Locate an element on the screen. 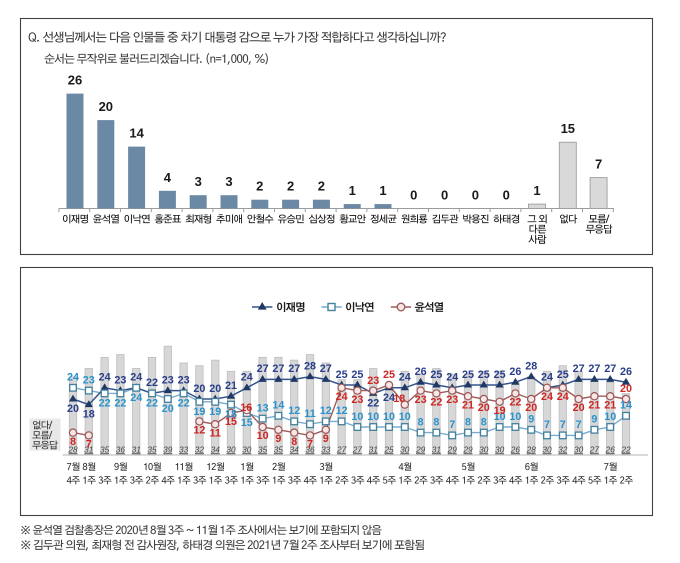 The height and width of the screenshot is (563, 680). svg-text: 29 is located at coordinates (467, 449).